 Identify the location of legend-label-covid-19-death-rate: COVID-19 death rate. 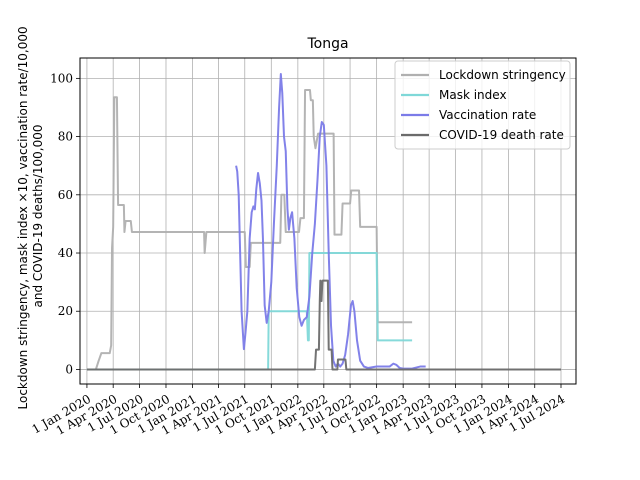
(501, 135).